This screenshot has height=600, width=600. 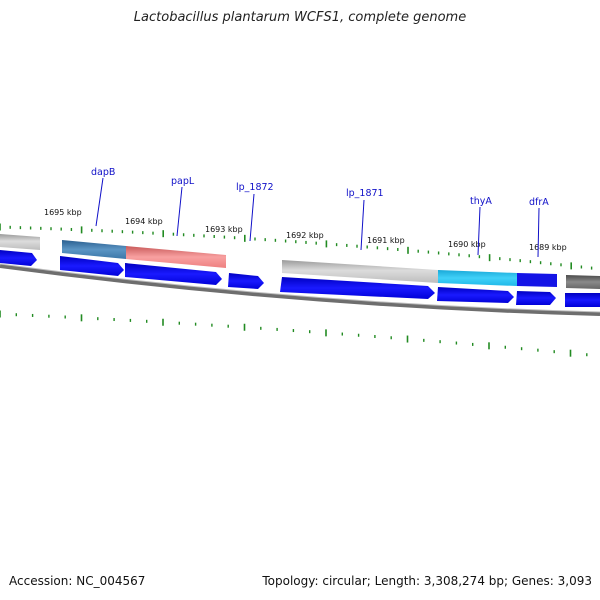 What do you see at coordinates (224, 229) in the screenshot?
I see `tick-label-1693: 1693 kbp` at bounding box center [224, 229].